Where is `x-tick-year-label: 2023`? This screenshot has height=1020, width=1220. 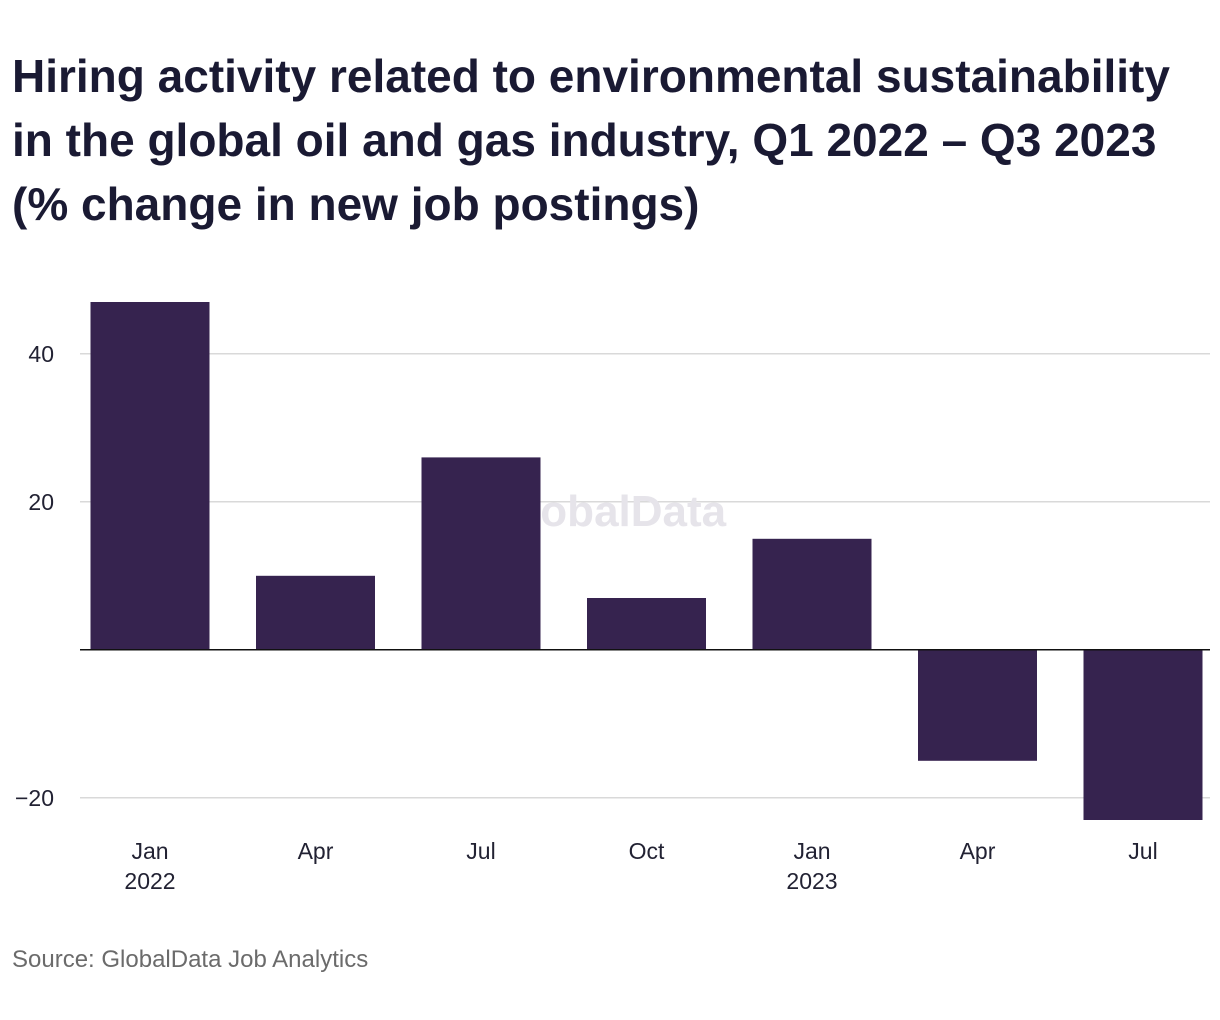 x-tick-year-label: 2023 is located at coordinates (811, 881).